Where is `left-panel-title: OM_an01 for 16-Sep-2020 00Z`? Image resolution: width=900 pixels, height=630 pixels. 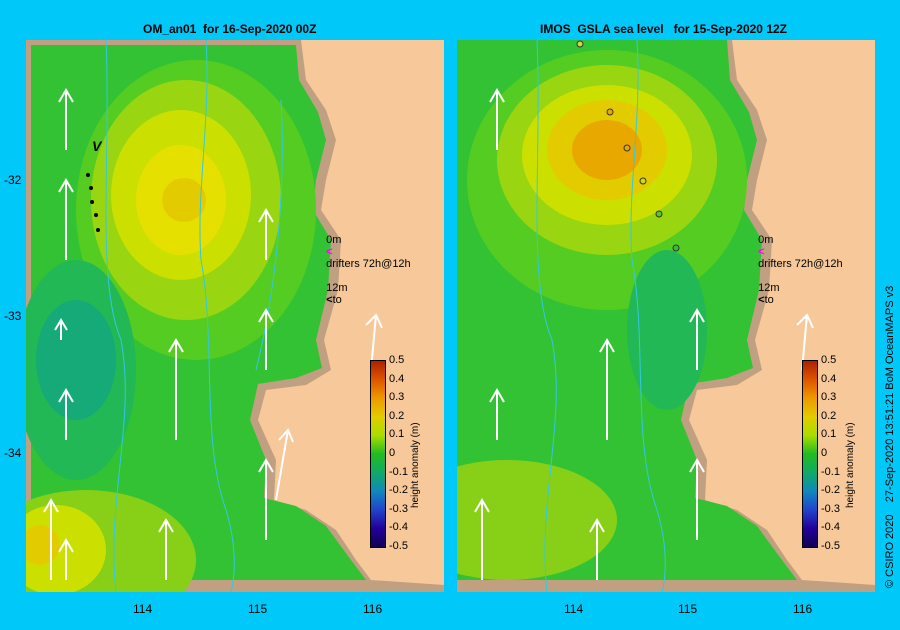
left-panel-title: OM_an01 for 16-Sep-2020 00Z is located at coordinates (230, 29).